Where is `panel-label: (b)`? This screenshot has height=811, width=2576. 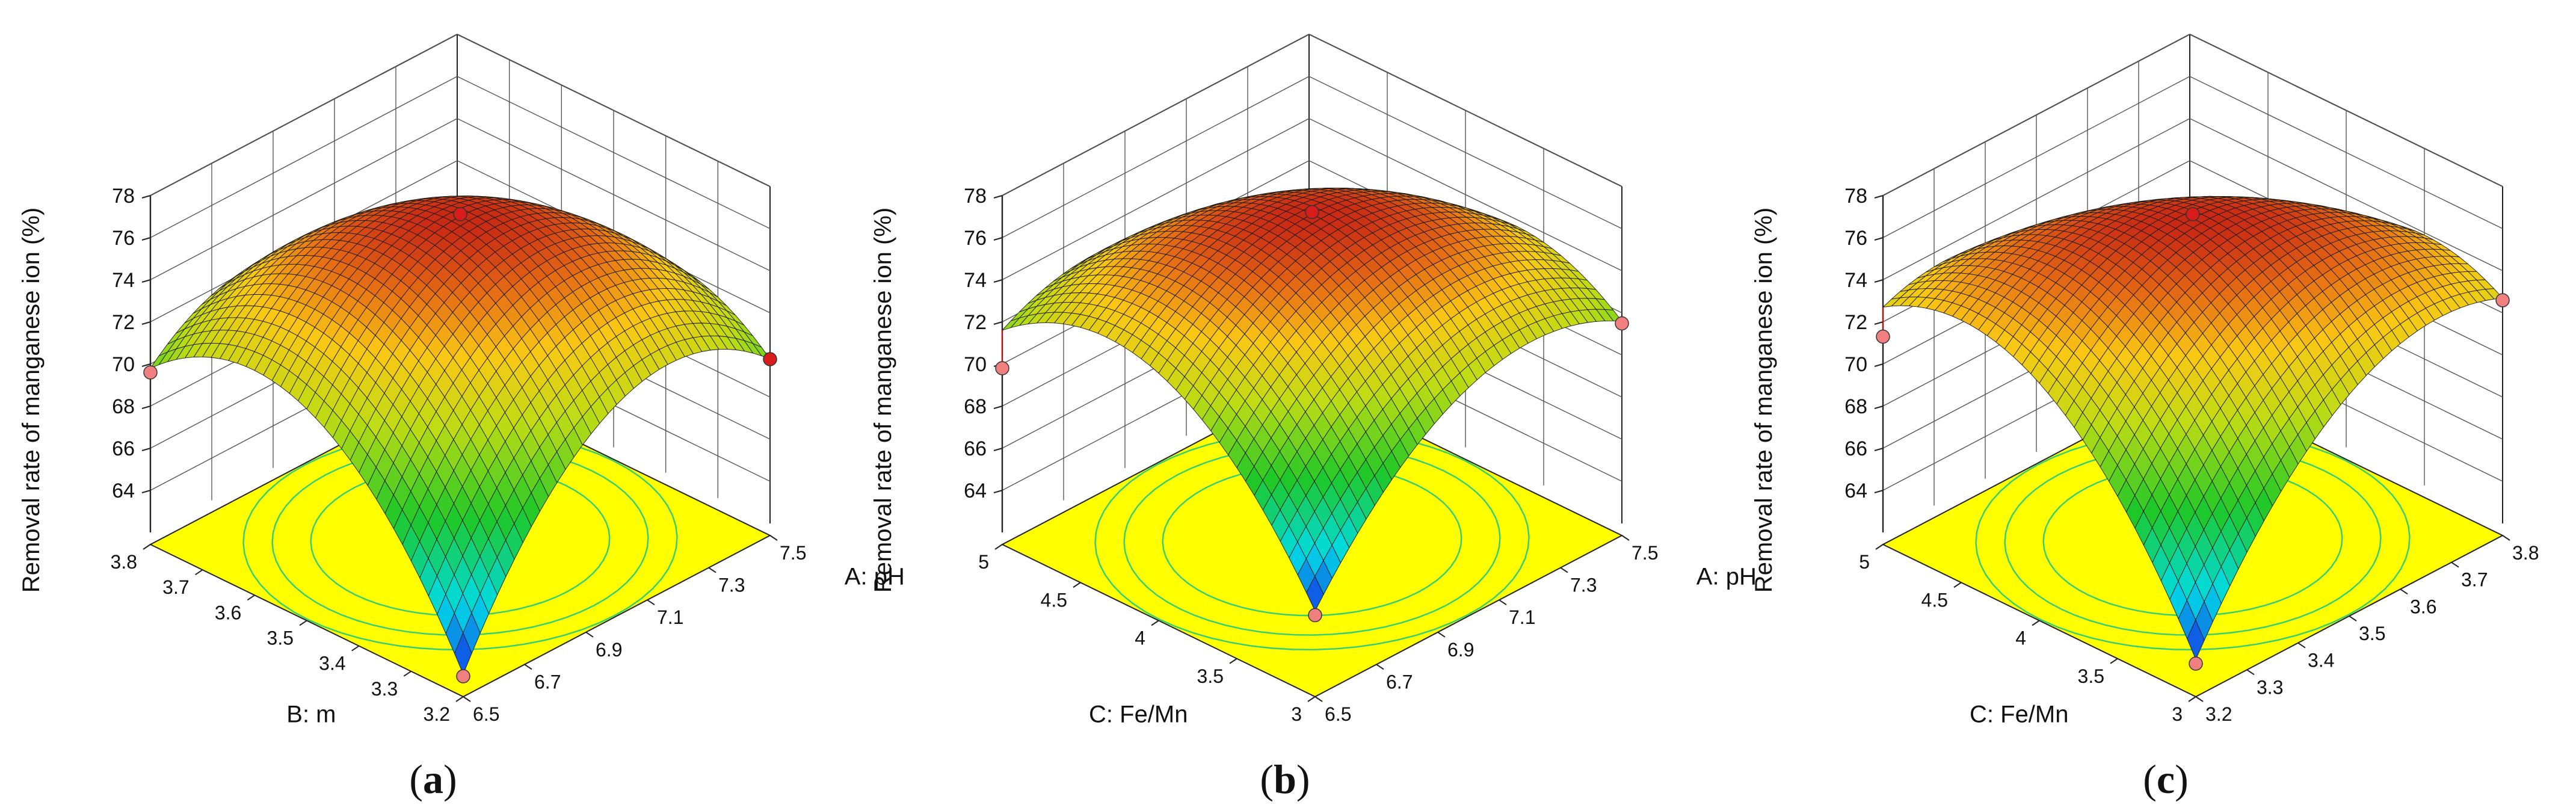
panel-label: (b) is located at coordinates (1285, 779).